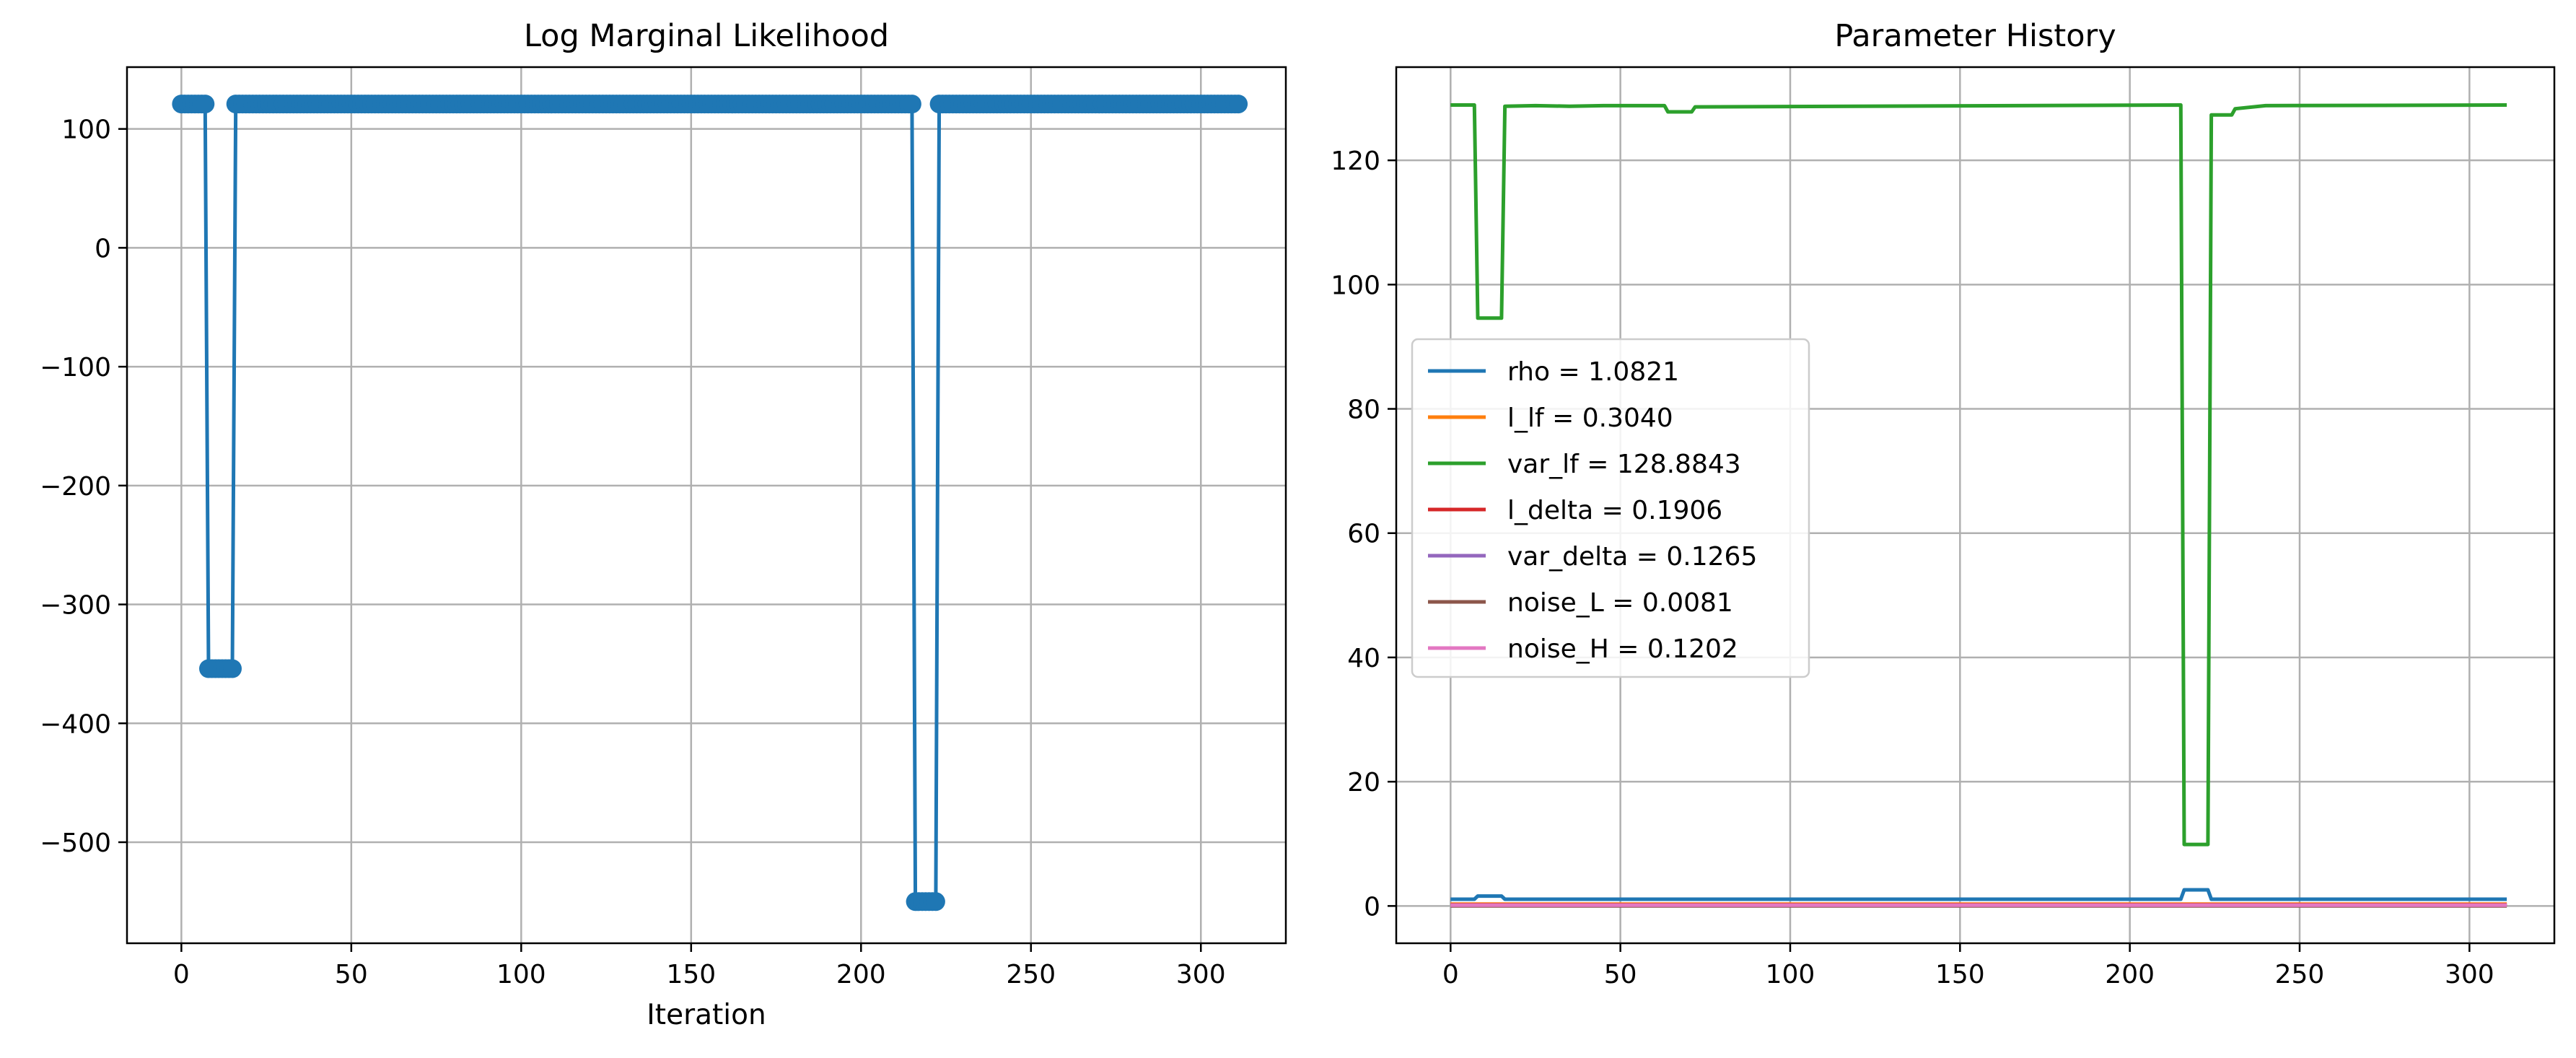 This screenshot has width=2576, height=1058. What do you see at coordinates (1622, 649) in the screenshot?
I see `legend-label: noise_H = 0.1202` at bounding box center [1622, 649].